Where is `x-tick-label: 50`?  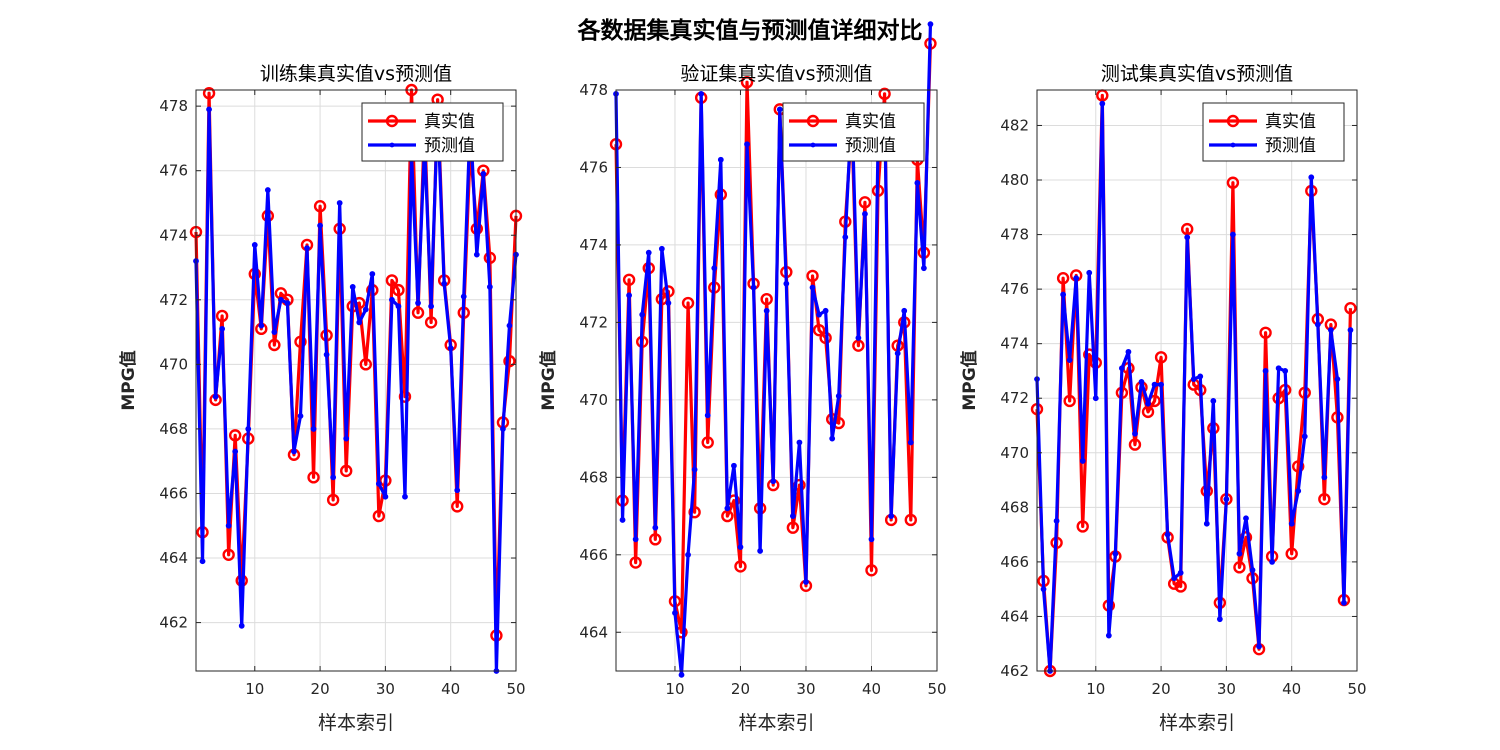 x-tick-label: 50 is located at coordinates (1356, 689).